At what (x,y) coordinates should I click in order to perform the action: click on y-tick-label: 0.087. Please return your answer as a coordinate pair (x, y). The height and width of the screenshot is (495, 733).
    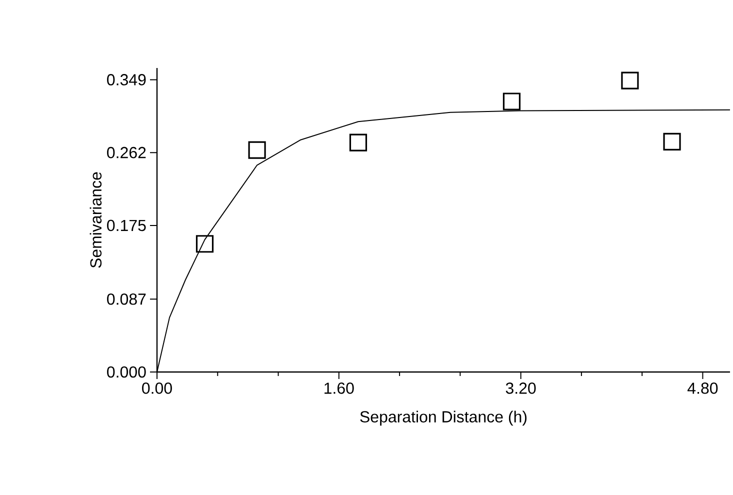
    Looking at the image, I should click on (126, 299).